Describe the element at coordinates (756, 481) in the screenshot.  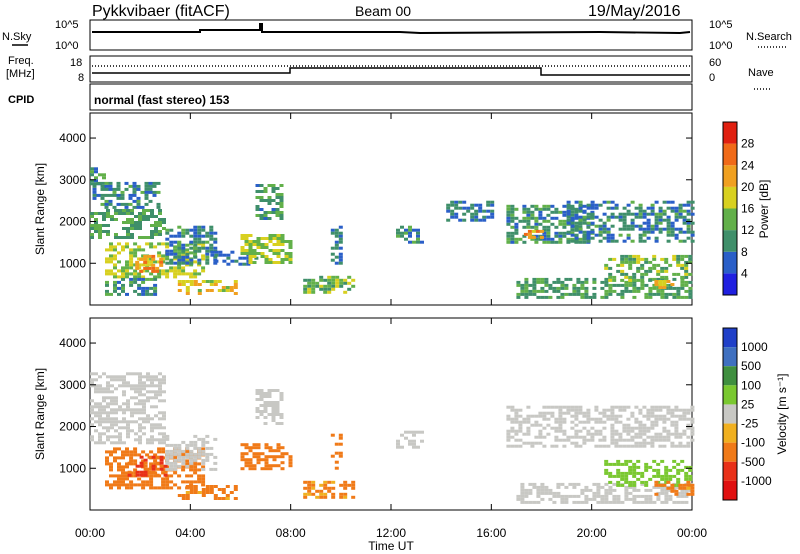
I see `colorbar-tick-label: -1000` at that location.